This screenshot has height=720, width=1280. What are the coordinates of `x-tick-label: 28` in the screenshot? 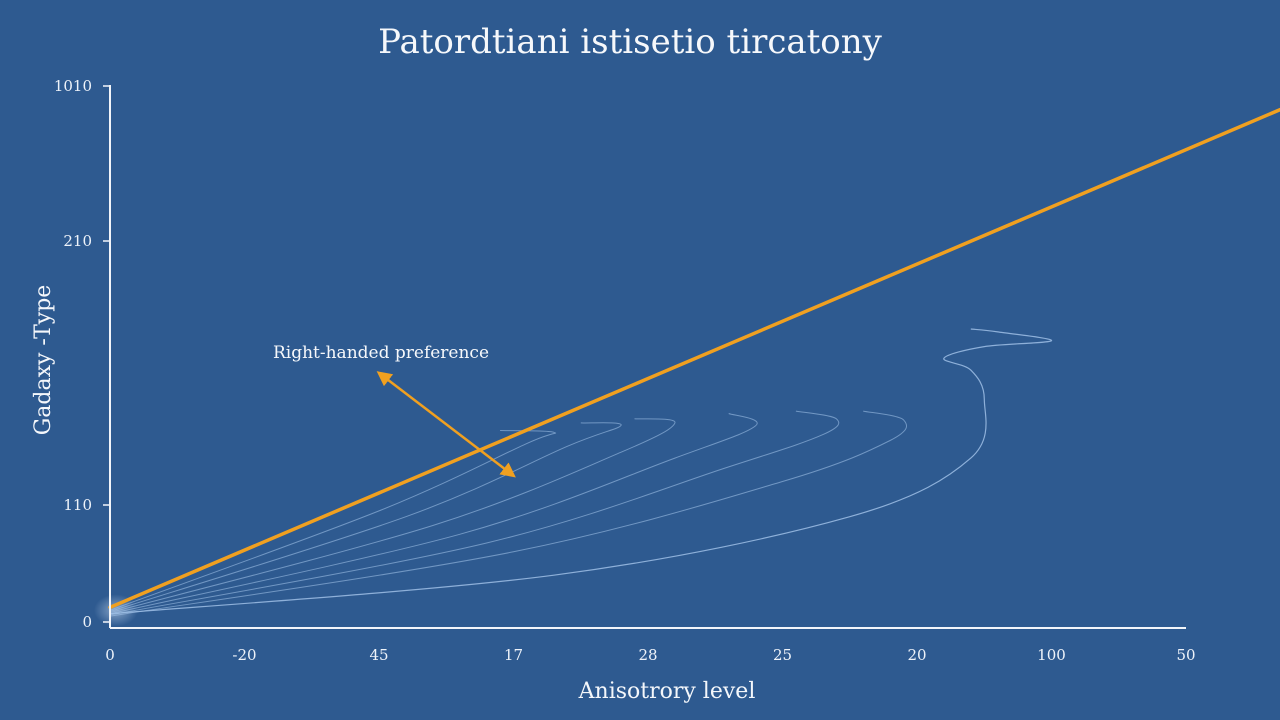 It's located at (647, 655).